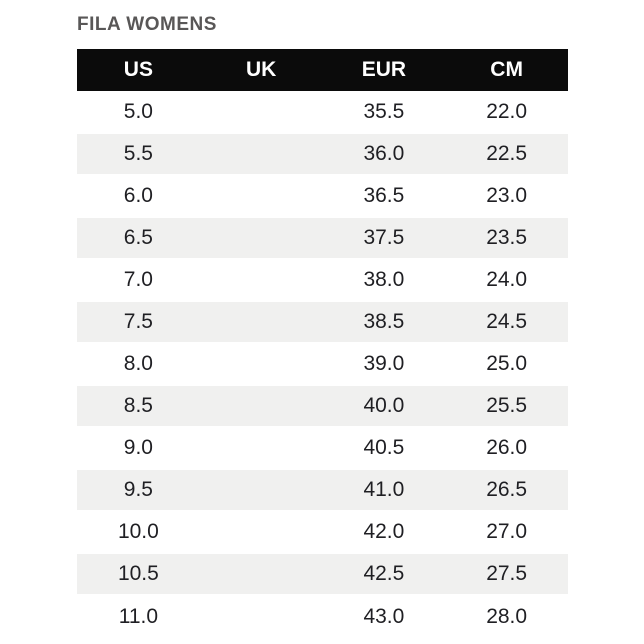  I want to click on table-cell: 22.0, so click(507, 111).